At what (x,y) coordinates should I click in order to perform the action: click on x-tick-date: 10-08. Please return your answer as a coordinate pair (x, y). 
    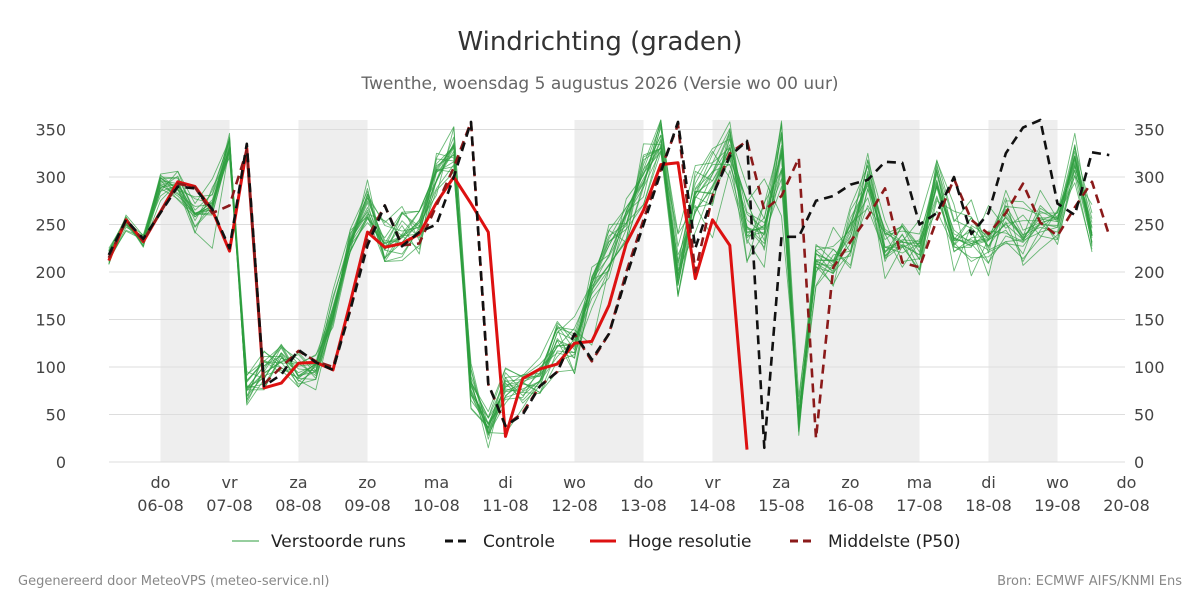
    Looking at the image, I should click on (436, 505).